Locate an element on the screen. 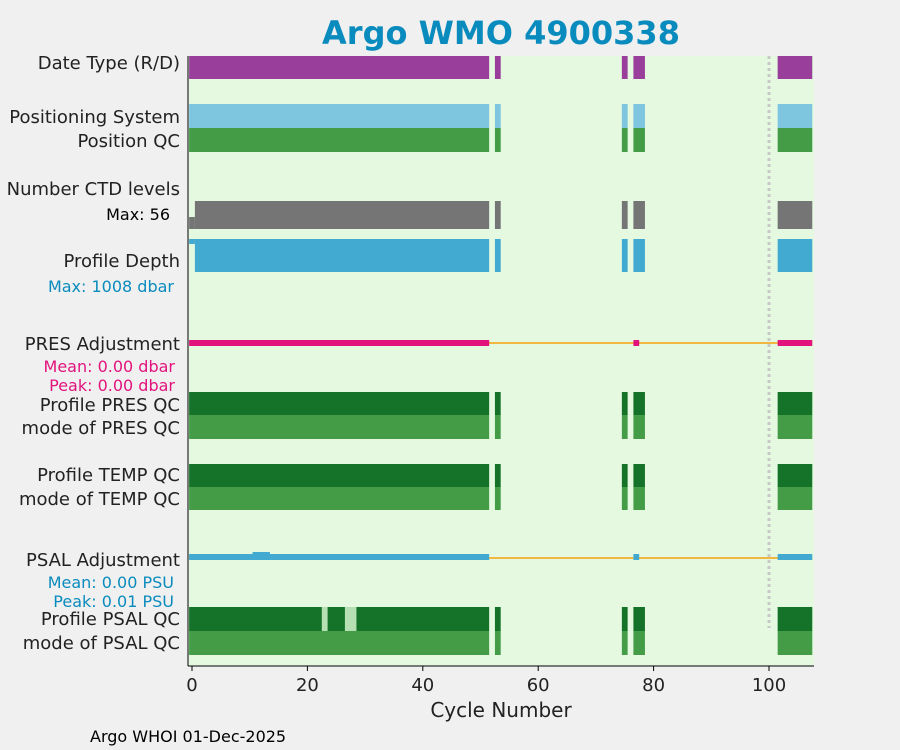  ctd-small-bar is located at coordinates (192, 223).